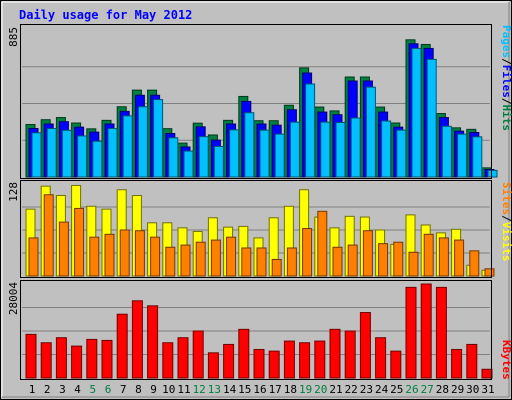 The height and width of the screenshot is (400, 512). Describe the element at coordinates (77, 389) in the screenshot. I see `x-tick-label-4: 4` at that location.